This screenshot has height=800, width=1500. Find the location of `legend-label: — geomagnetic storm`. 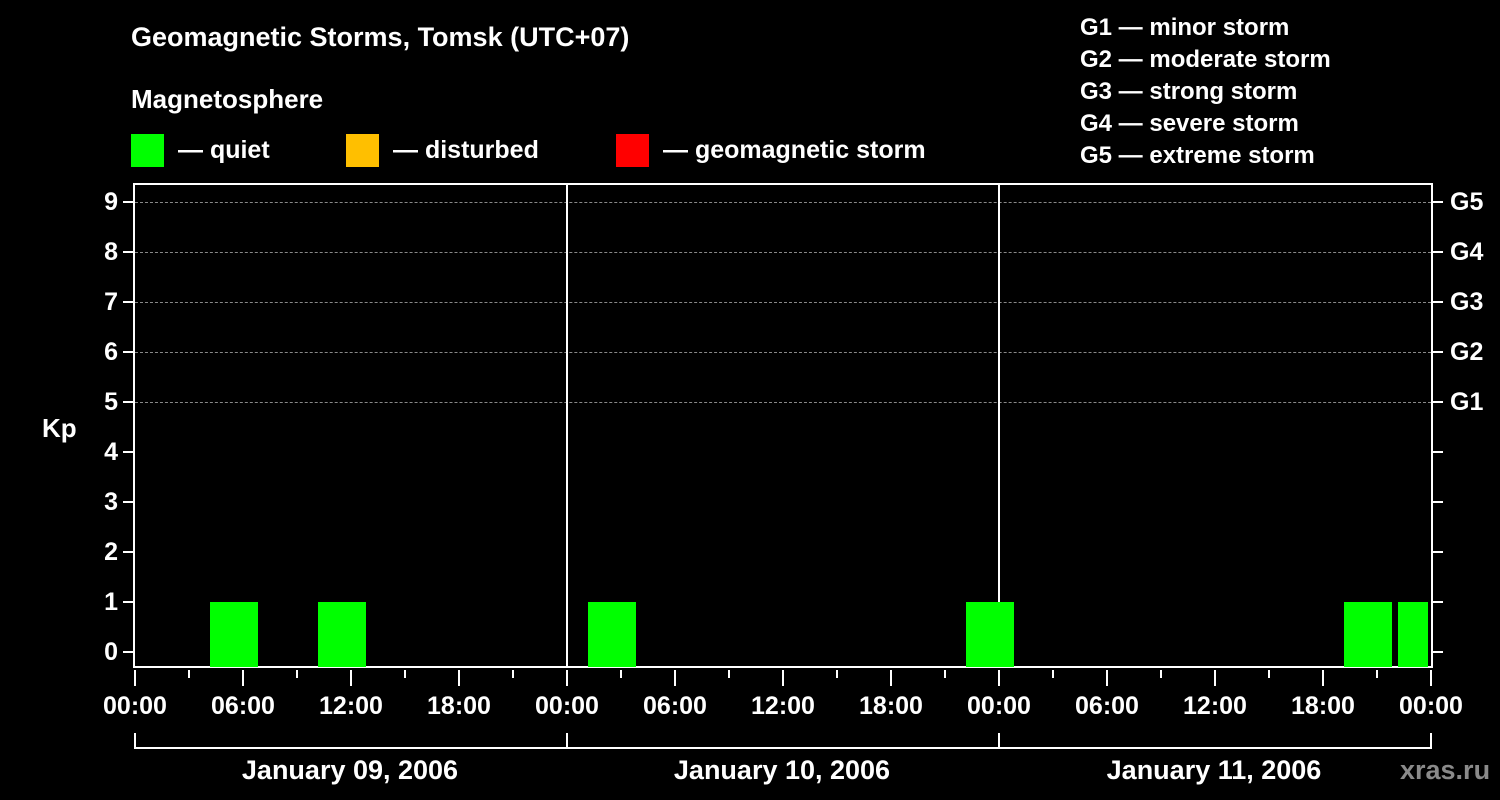

legend-label: — geomagnetic storm is located at coordinates (794, 149).